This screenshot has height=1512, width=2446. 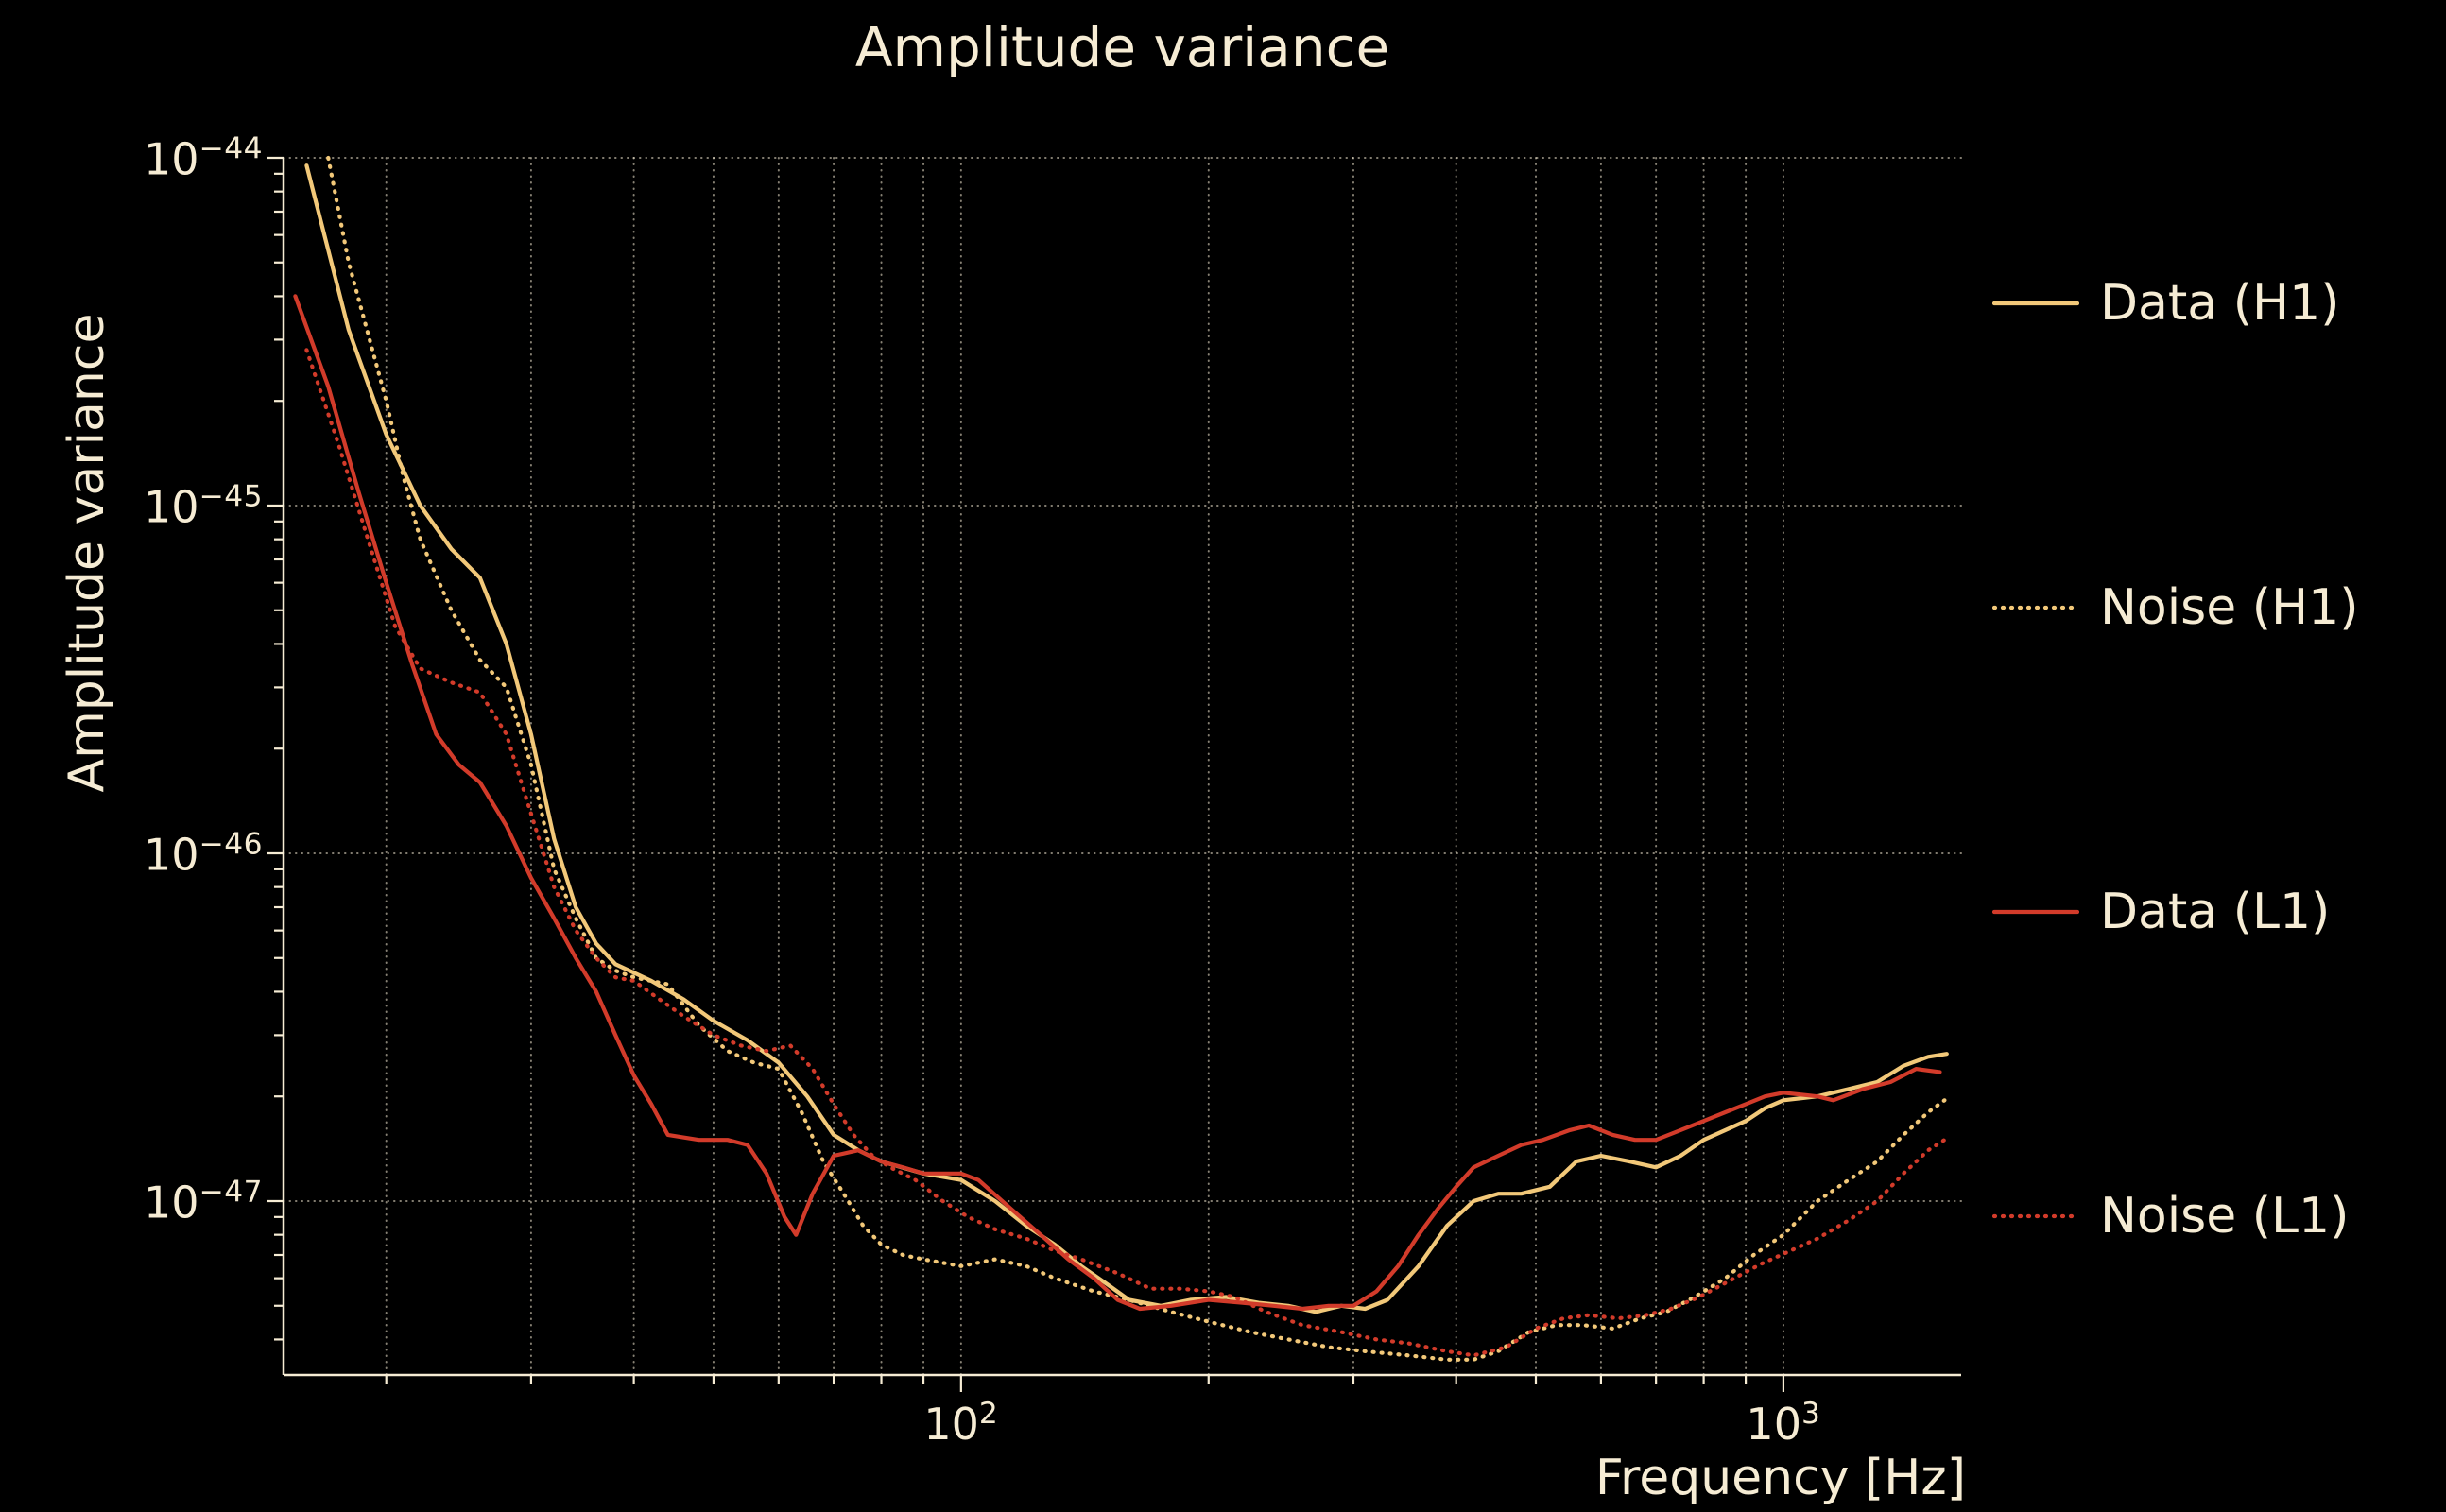 I want to click on legend-item-data-h1: Data (H1), so click(x=2214, y=303).